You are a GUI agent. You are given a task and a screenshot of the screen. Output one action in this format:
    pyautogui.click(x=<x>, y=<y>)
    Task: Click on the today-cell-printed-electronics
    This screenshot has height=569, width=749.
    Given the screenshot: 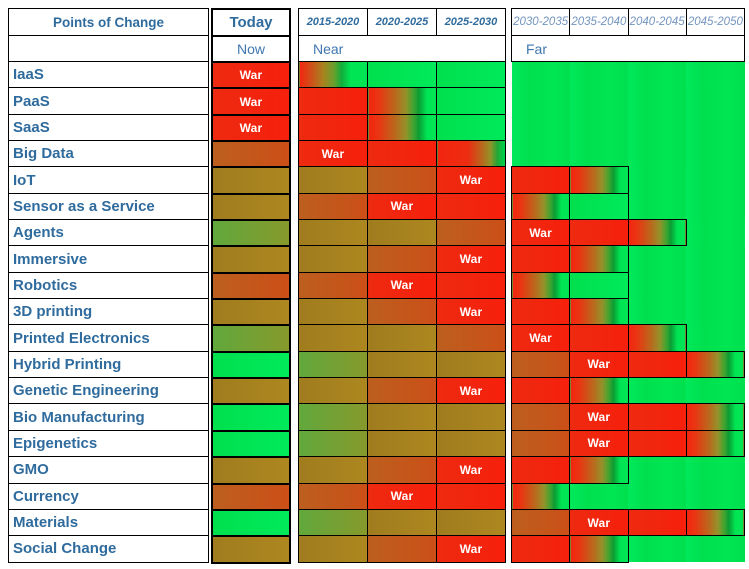 What is the action you would take?
    pyautogui.click(x=251, y=338)
    